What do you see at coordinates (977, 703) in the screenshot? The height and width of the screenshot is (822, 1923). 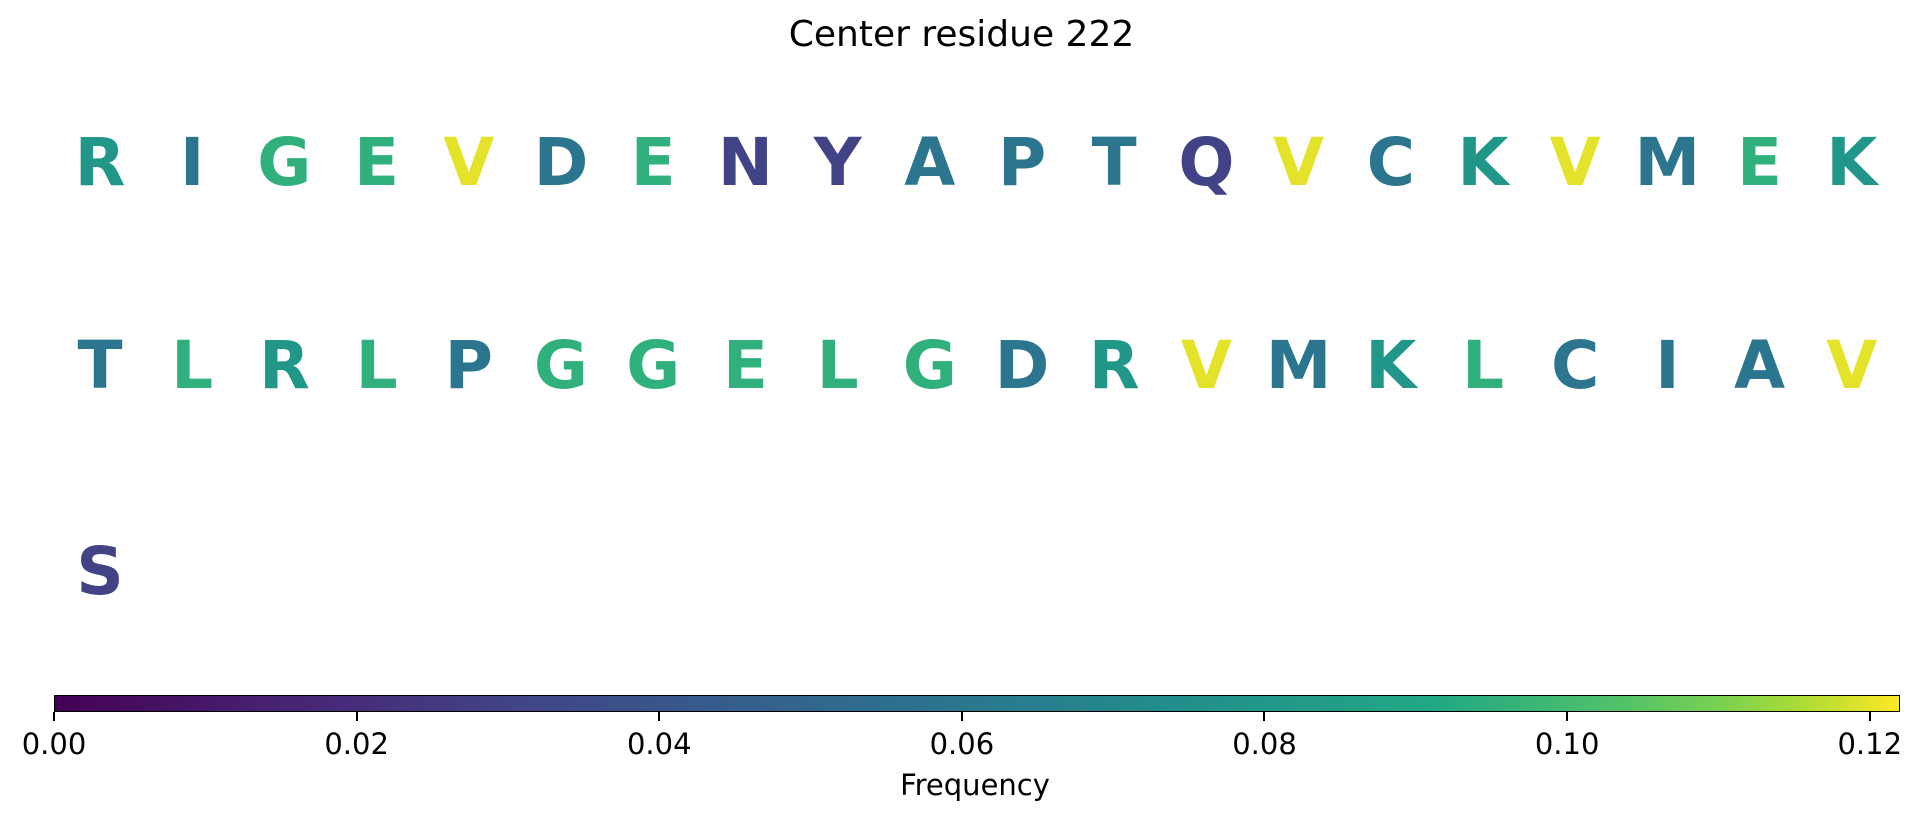 I see `colorbar` at bounding box center [977, 703].